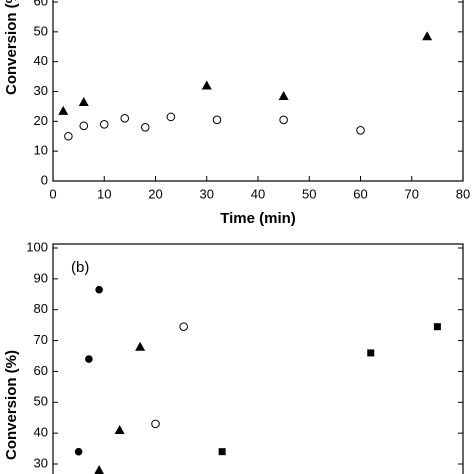 The width and height of the screenshot is (474, 474). I want to click on y-tick-label: 70, so click(41, 339).